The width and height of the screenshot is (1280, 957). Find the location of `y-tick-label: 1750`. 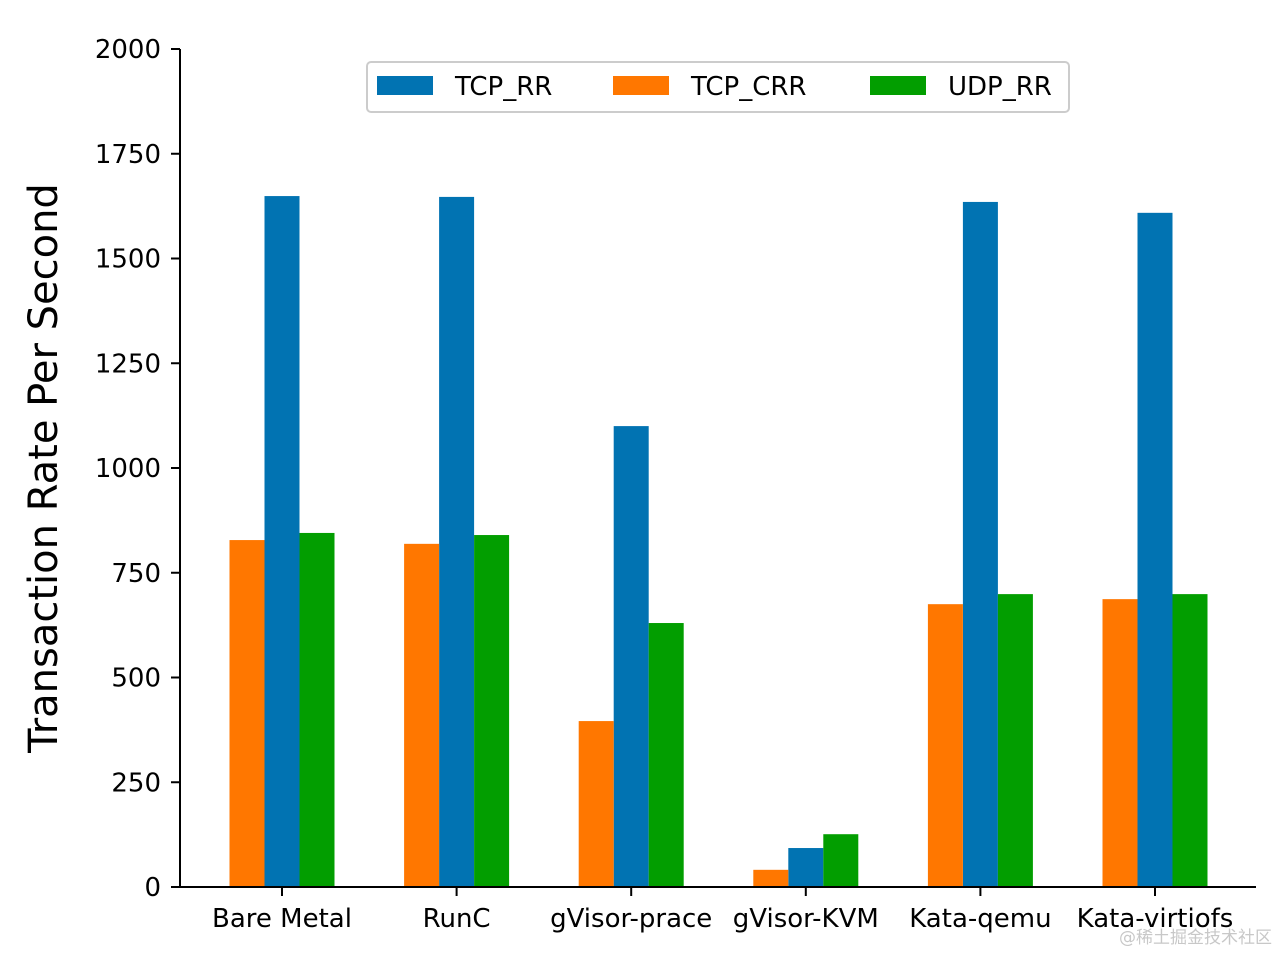

y-tick-label: 1750 is located at coordinates (128, 155).